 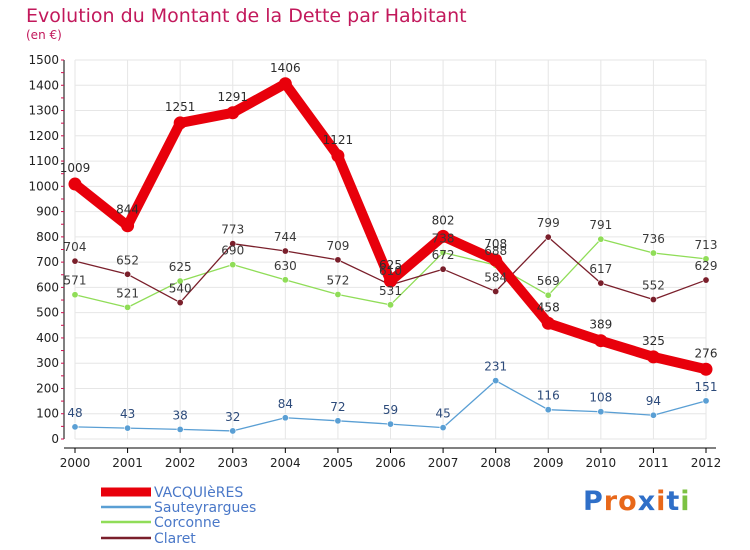 What do you see at coordinates (628, 501) in the screenshot?
I see `logo-letter: o` at bounding box center [628, 501].